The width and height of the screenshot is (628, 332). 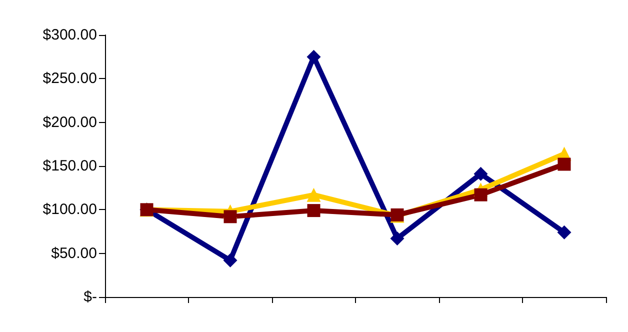 I want to click on y-tick-label: $150.00, so click(x=69, y=166).